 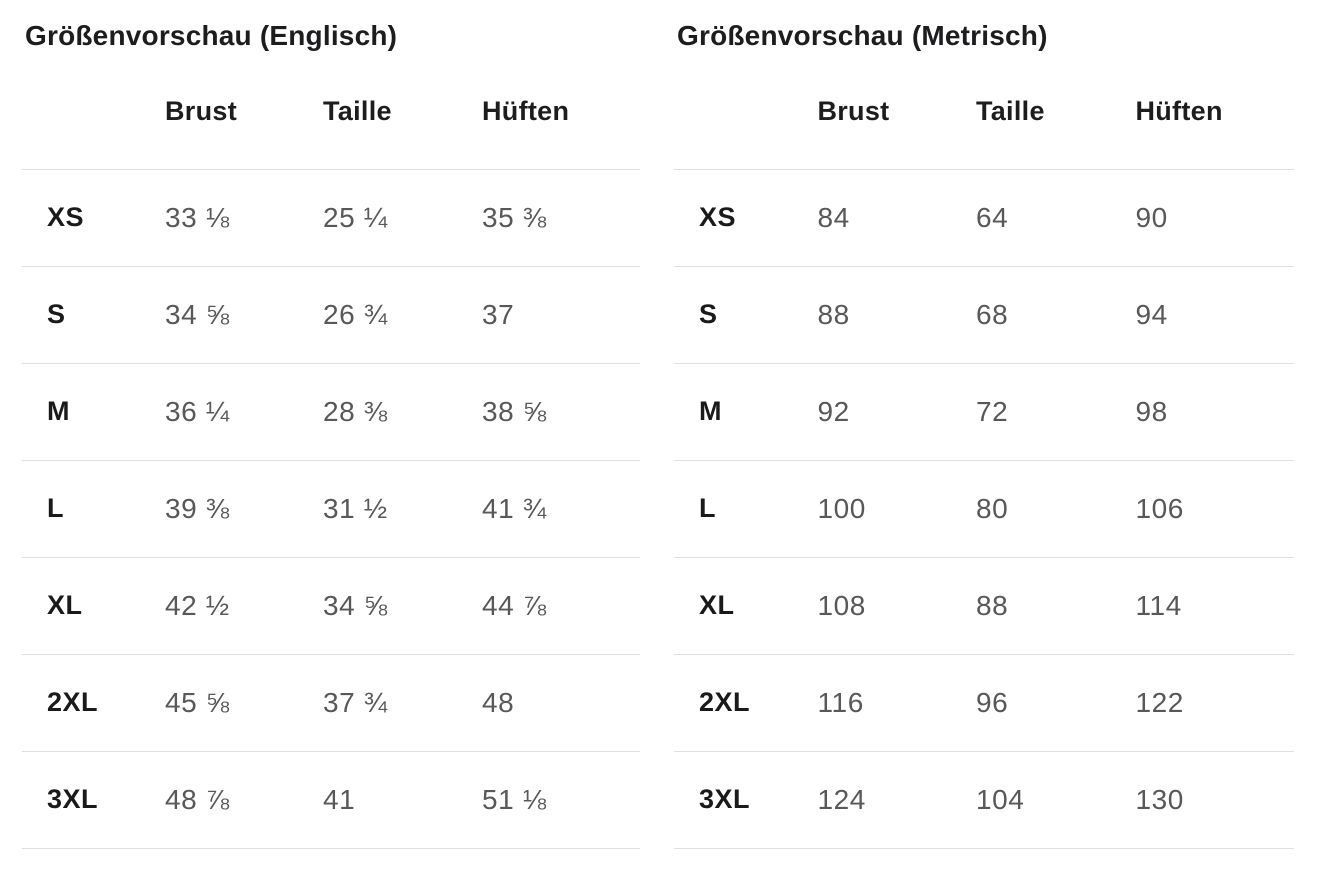 What do you see at coordinates (862, 35) in the screenshot?
I see `table-title-metric: Größenvorschau (Metrisch)` at bounding box center [862, 35].